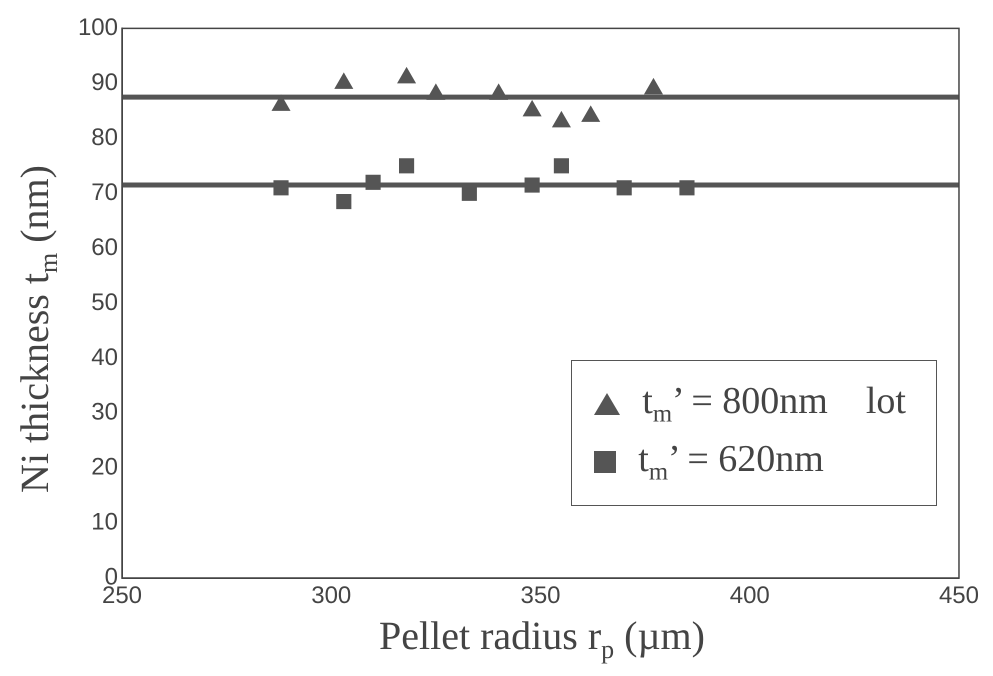 The width and height of the screenshot is (993, 676). Describe the element at coordinates (750, 596) in the screenshot. I see `x-tick-label: 400` at that location.